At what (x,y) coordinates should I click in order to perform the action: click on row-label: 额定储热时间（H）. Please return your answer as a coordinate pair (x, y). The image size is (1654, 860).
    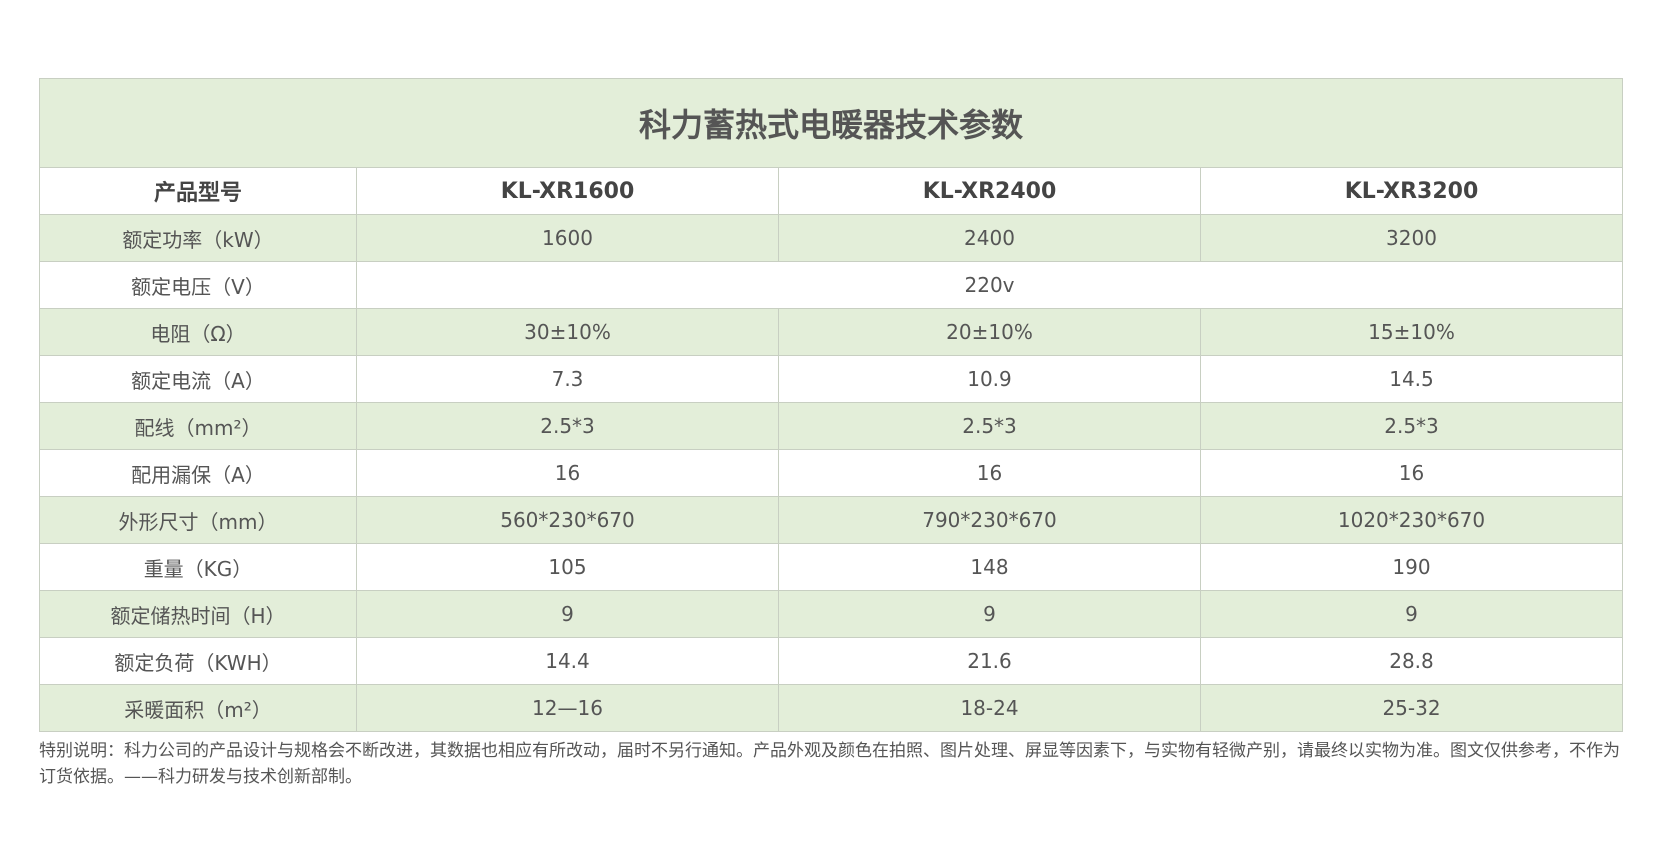
    Looking at the image, I should click on (198, 614).